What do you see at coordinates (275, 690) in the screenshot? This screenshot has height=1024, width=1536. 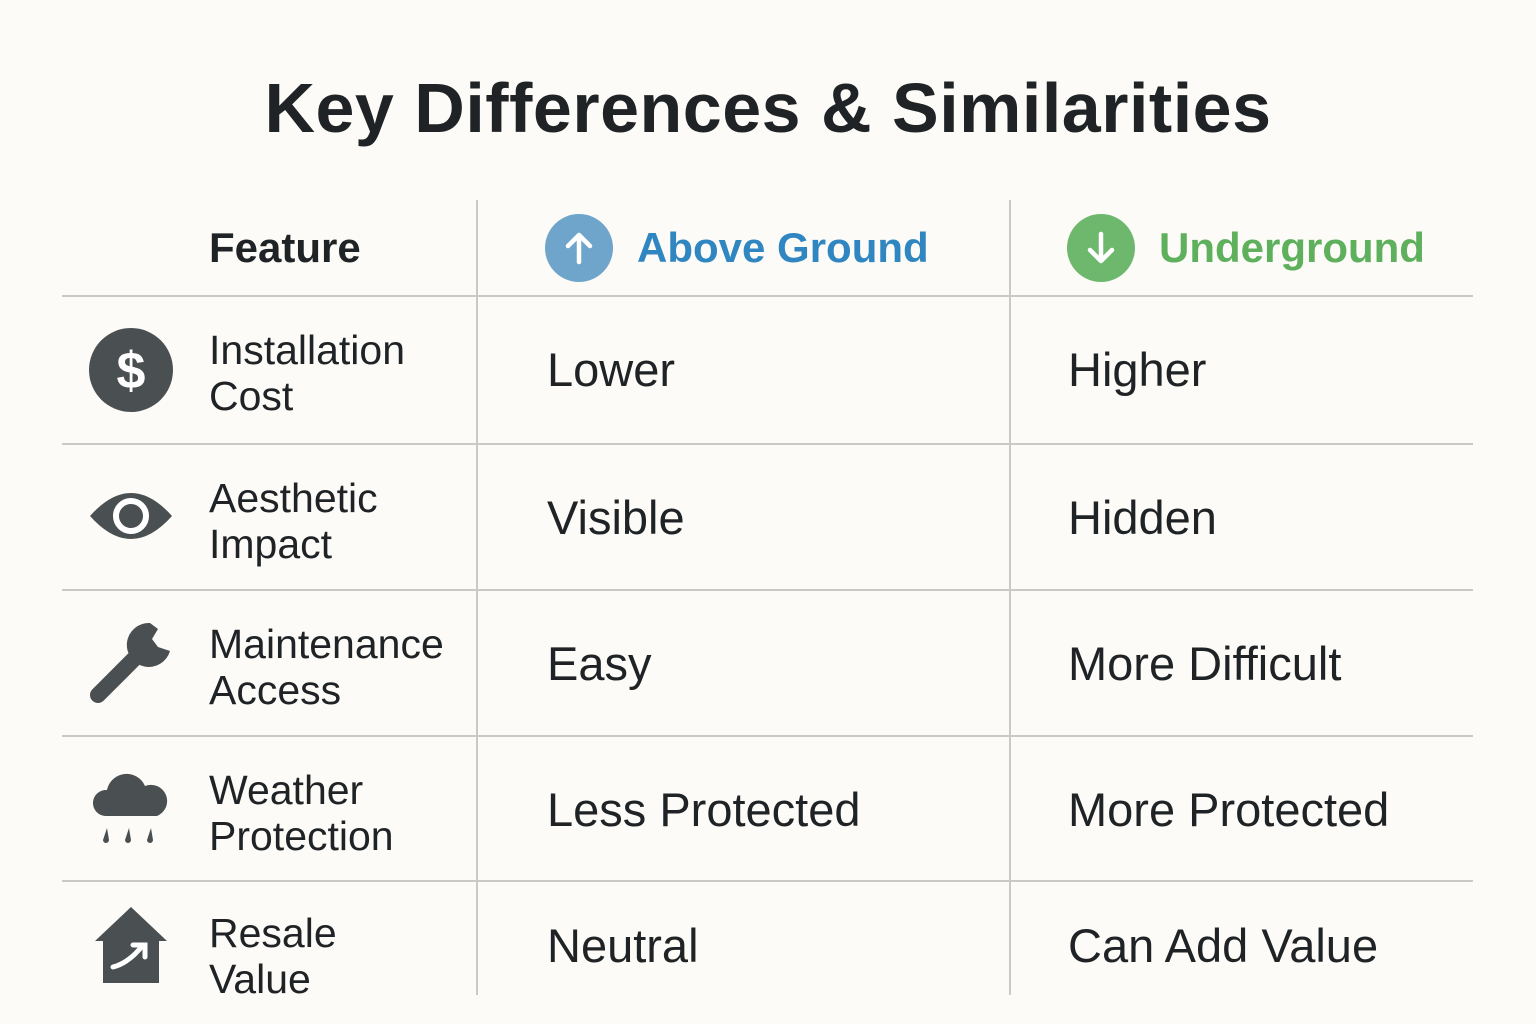 I see `feature-line: Access` at bounding box center [275, 690].